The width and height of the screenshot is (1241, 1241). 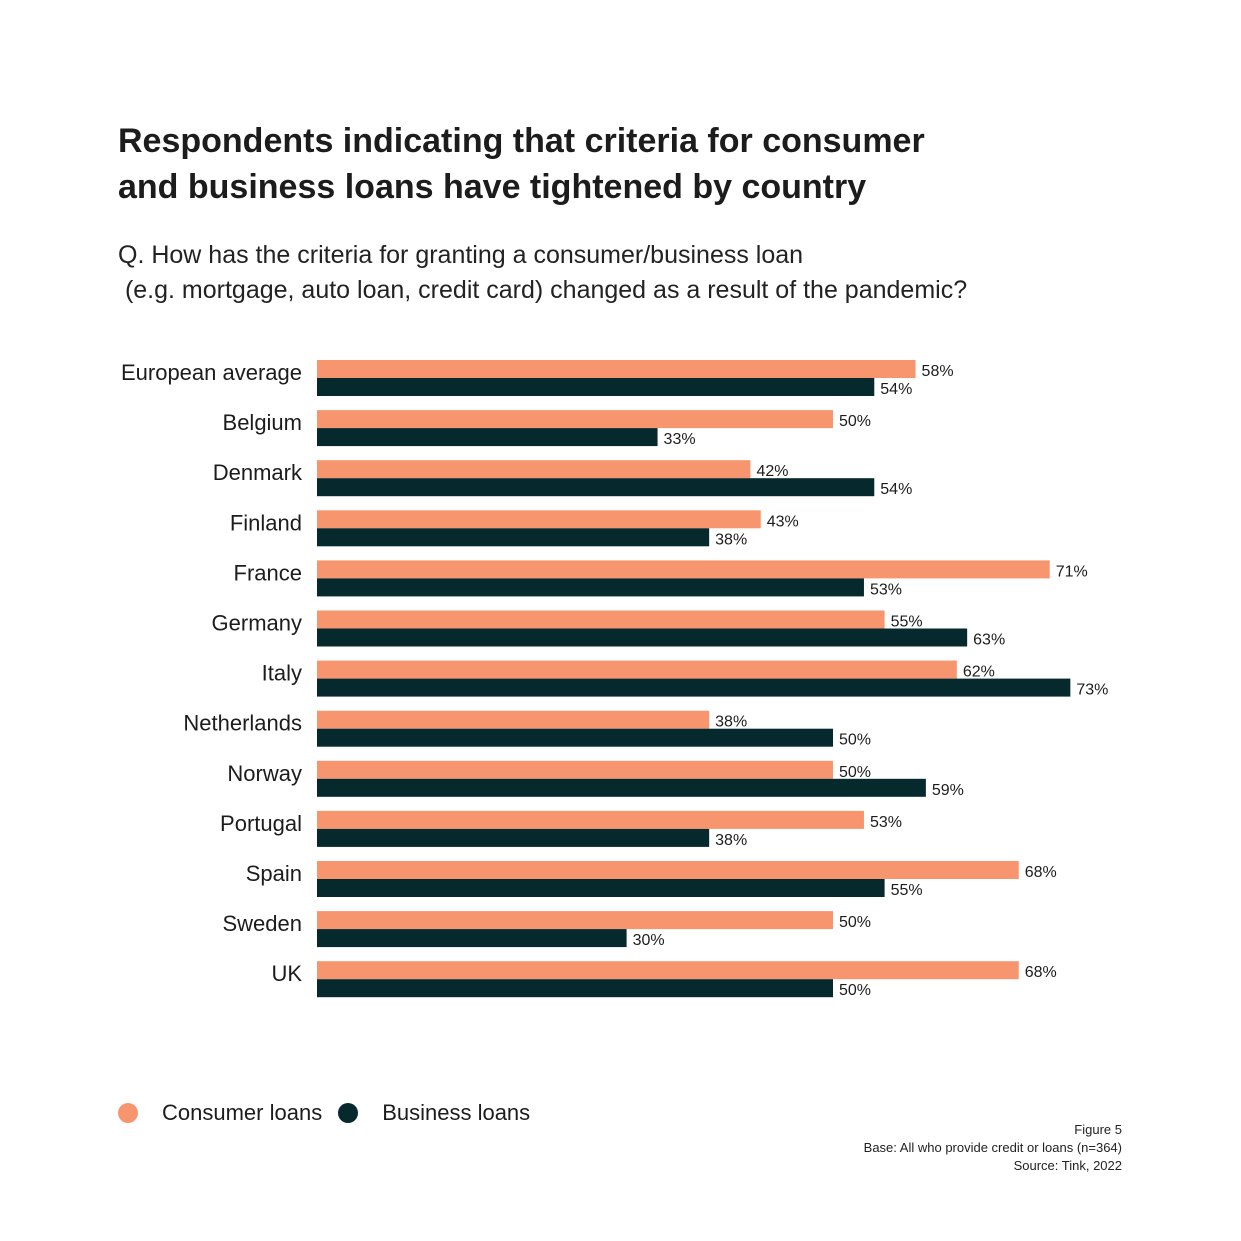 I want to click on legend-label-consumer: Consumer loans, so click(x=242, y=1112).